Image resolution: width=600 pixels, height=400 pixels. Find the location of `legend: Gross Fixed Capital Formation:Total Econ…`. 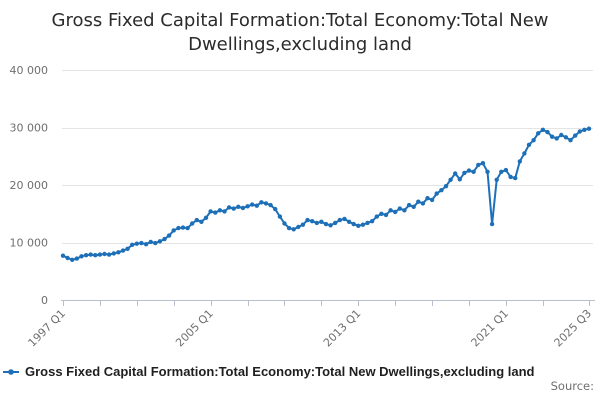

legend: Gross Fixed Capital Formation:Total Econ… is located at coordinates (268, 371).